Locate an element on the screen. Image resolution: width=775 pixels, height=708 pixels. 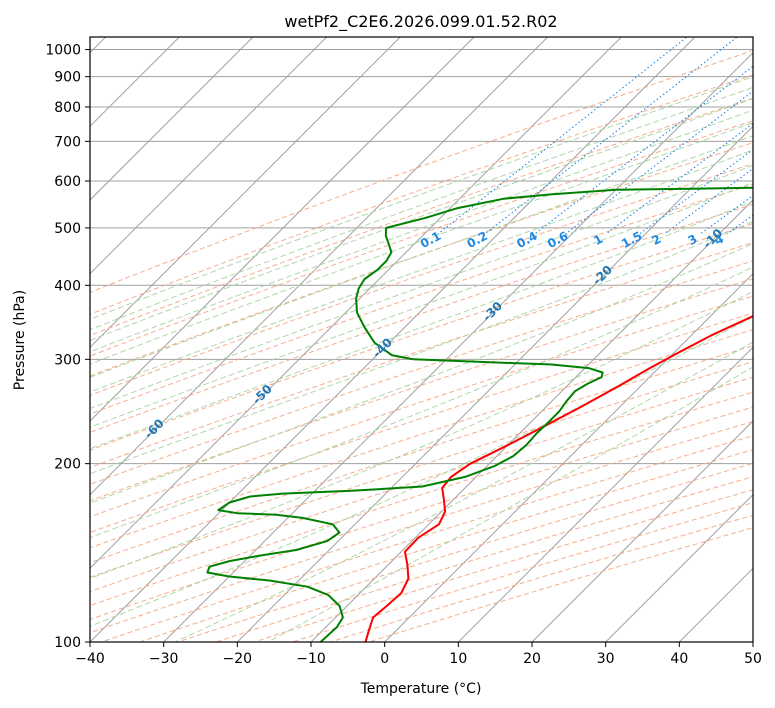
x-tick-label: −40 is located at coordinates (90, 659).